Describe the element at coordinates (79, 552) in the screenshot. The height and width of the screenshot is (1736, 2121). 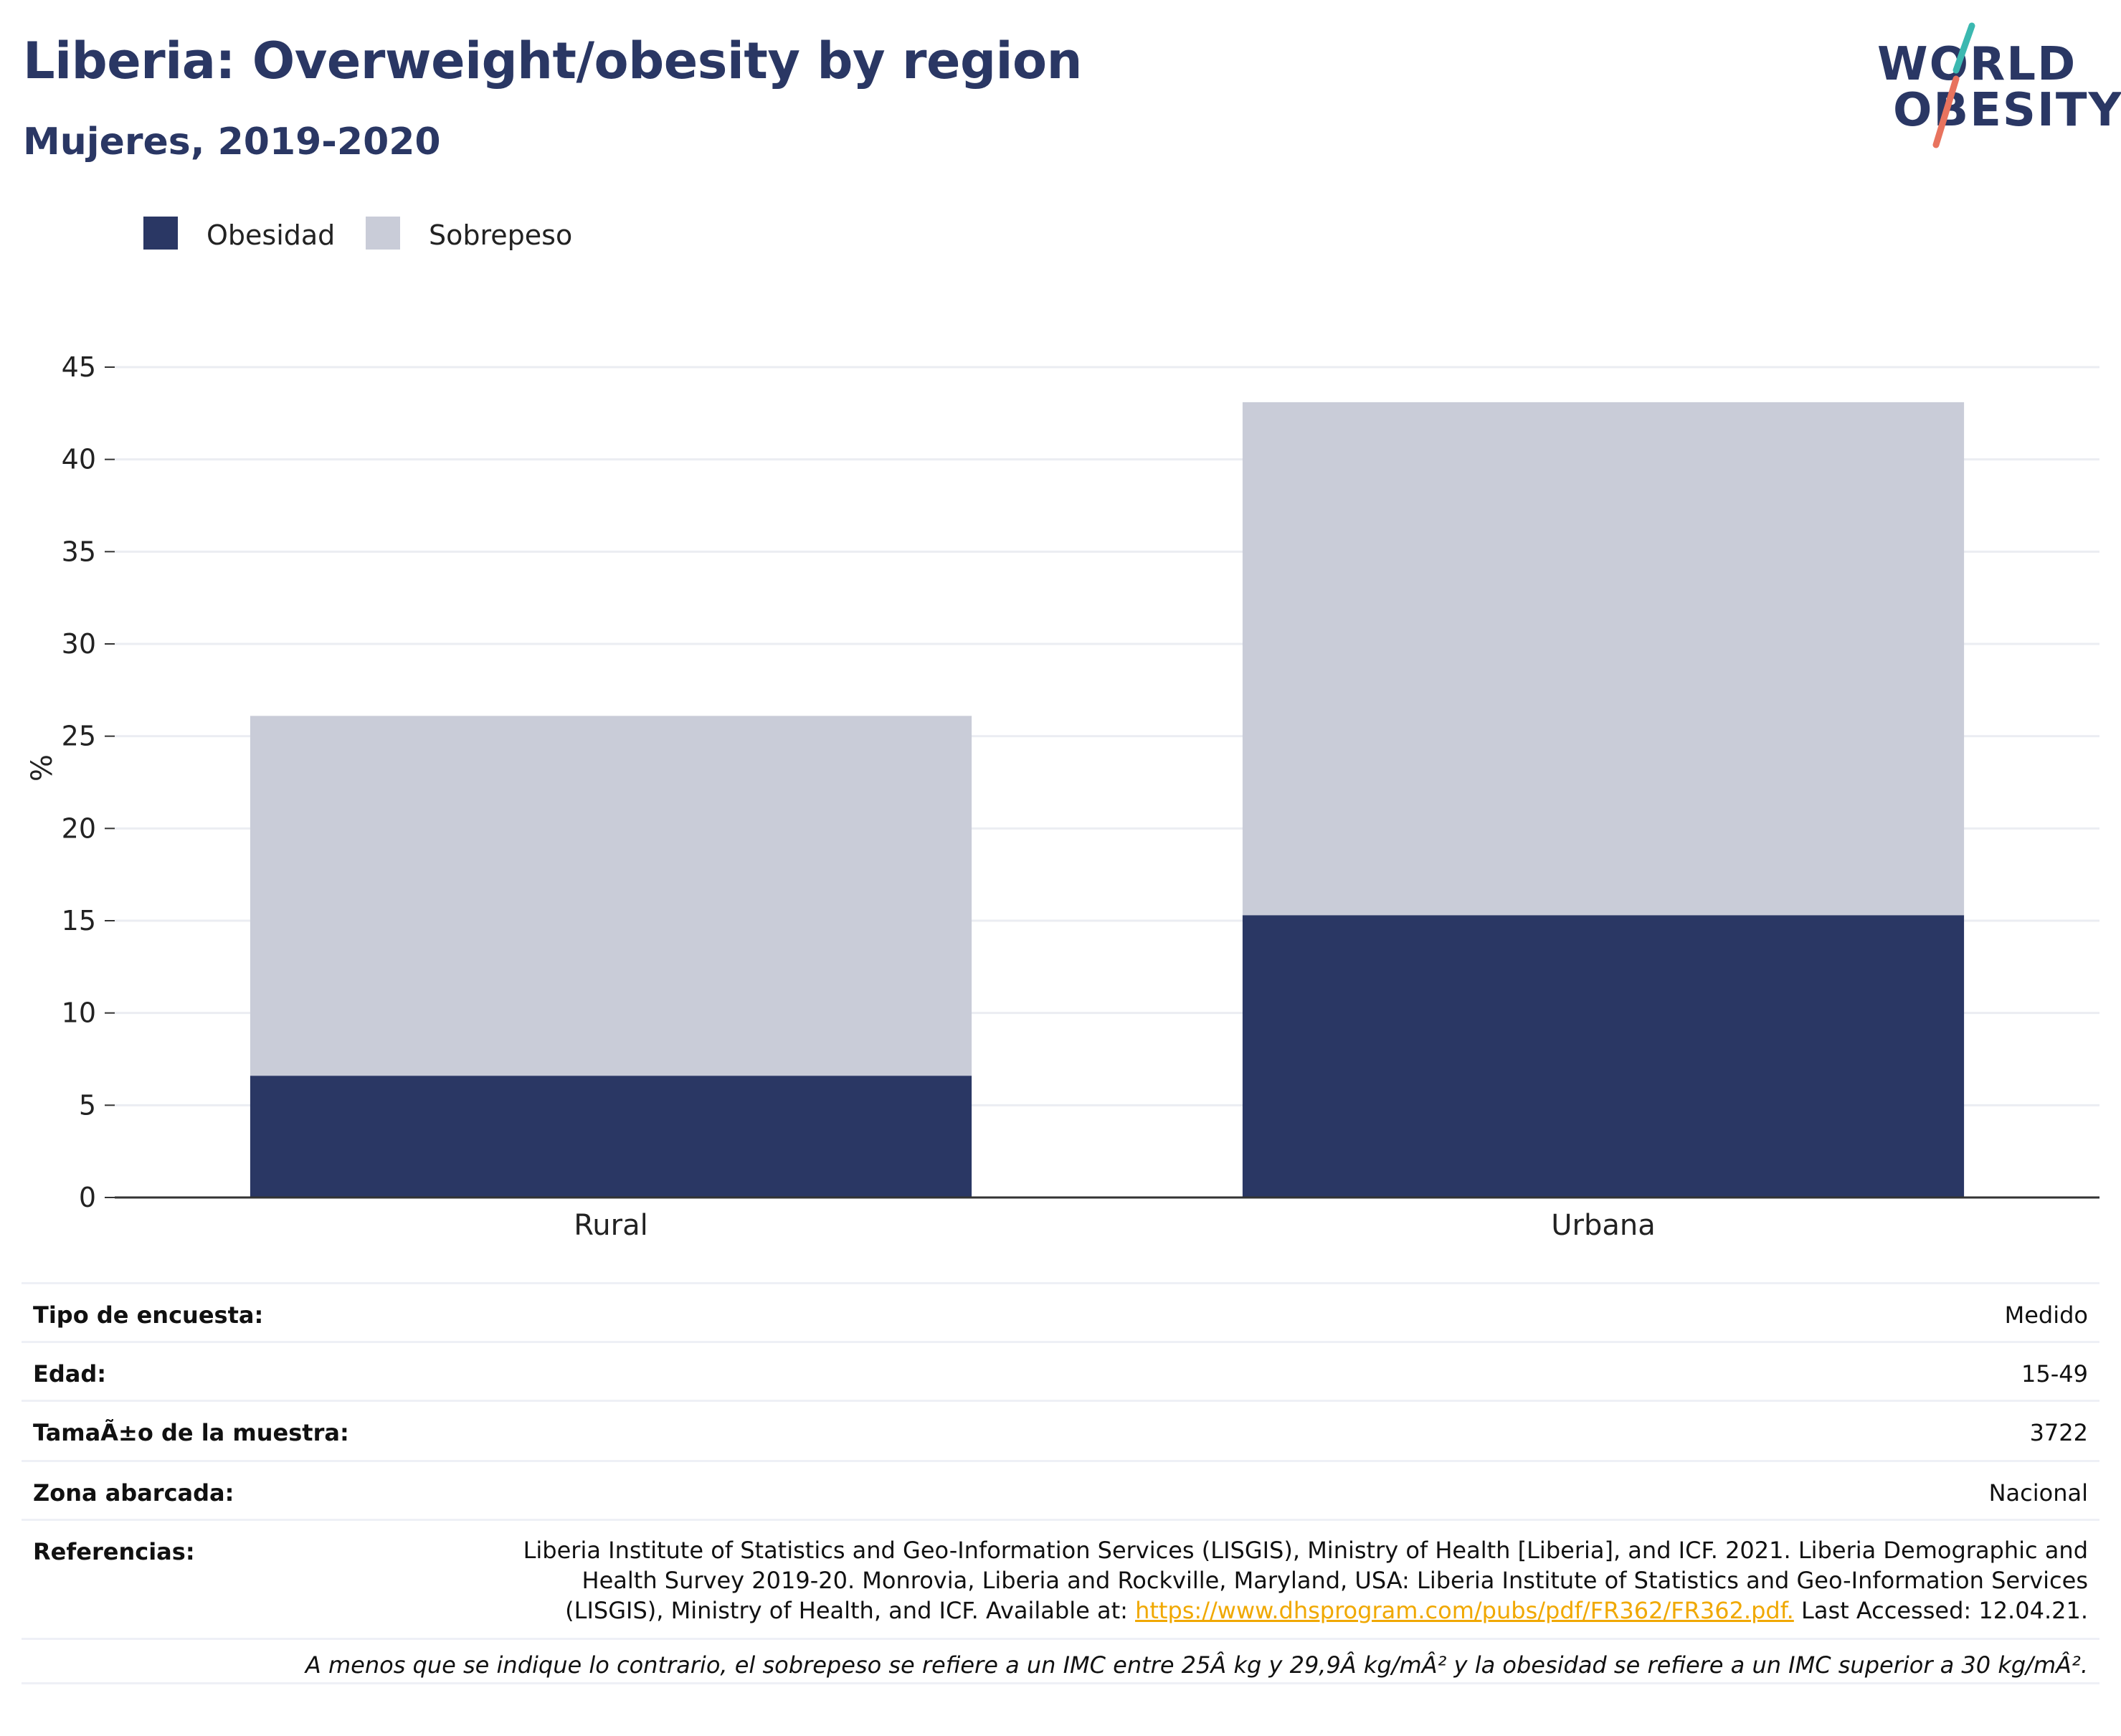
I see `y-tick-label-35: 35` at that location.